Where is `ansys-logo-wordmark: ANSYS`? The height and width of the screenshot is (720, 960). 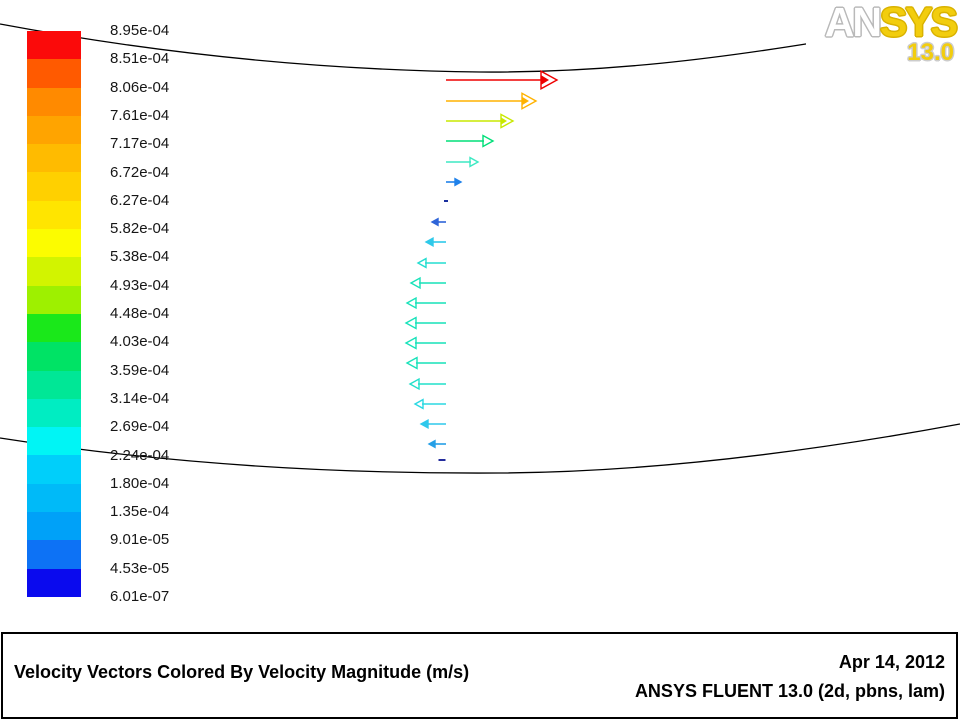
ansys-logo-wordmark: ANSYS is located at coordinates (882, 22).